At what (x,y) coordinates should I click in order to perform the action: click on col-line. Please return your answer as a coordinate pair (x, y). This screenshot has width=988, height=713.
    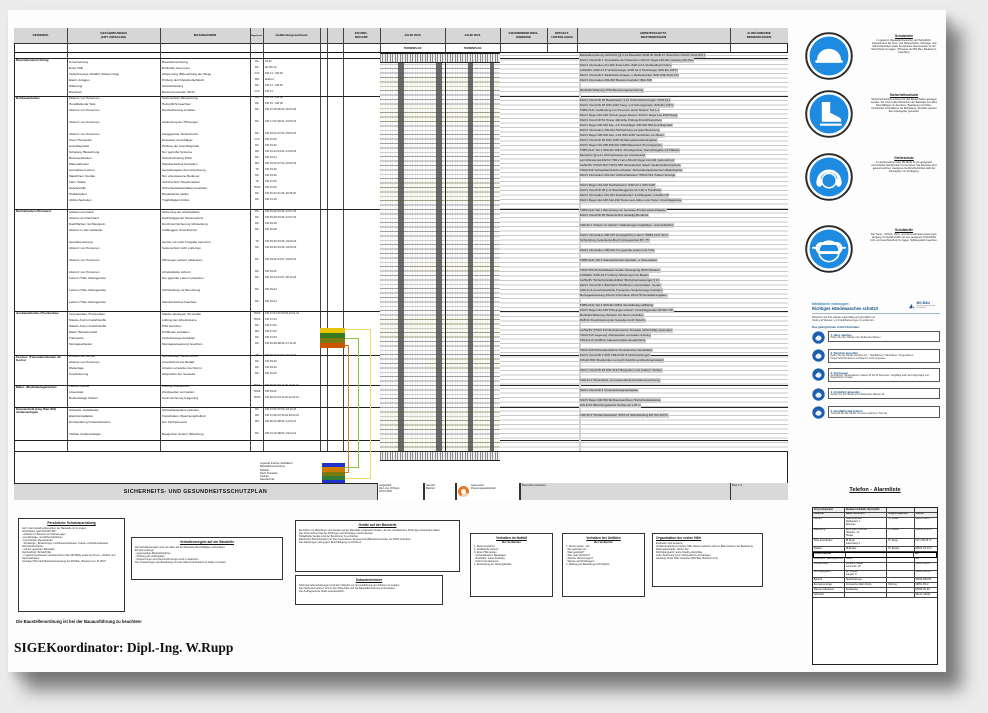
    Looking at the image, I should click on (327, 239).